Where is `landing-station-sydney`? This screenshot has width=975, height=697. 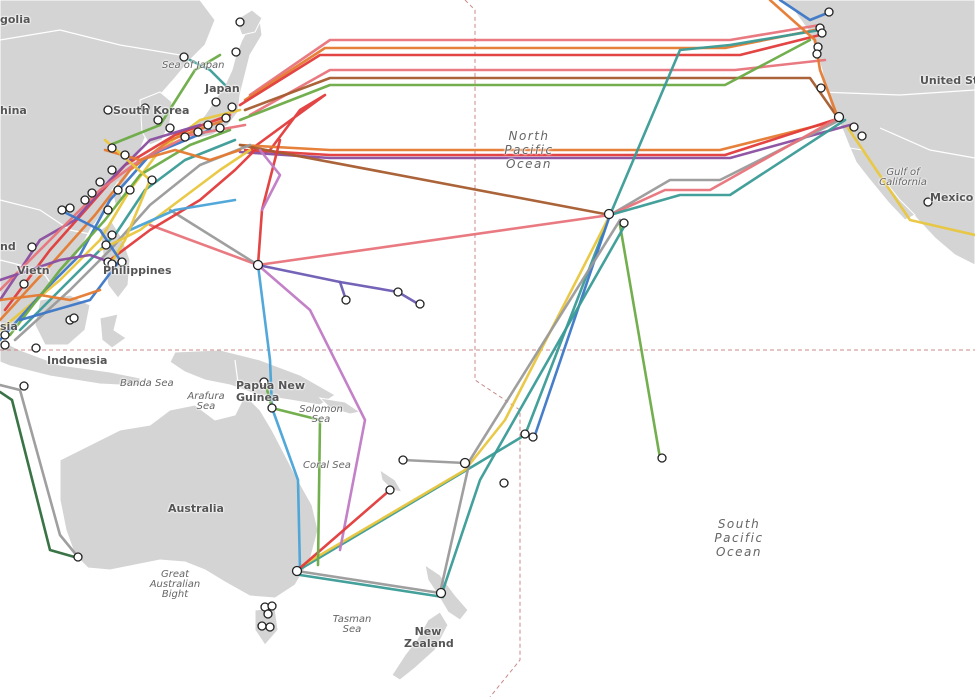
landing-station-sydney is located at coordinates (297, 571).